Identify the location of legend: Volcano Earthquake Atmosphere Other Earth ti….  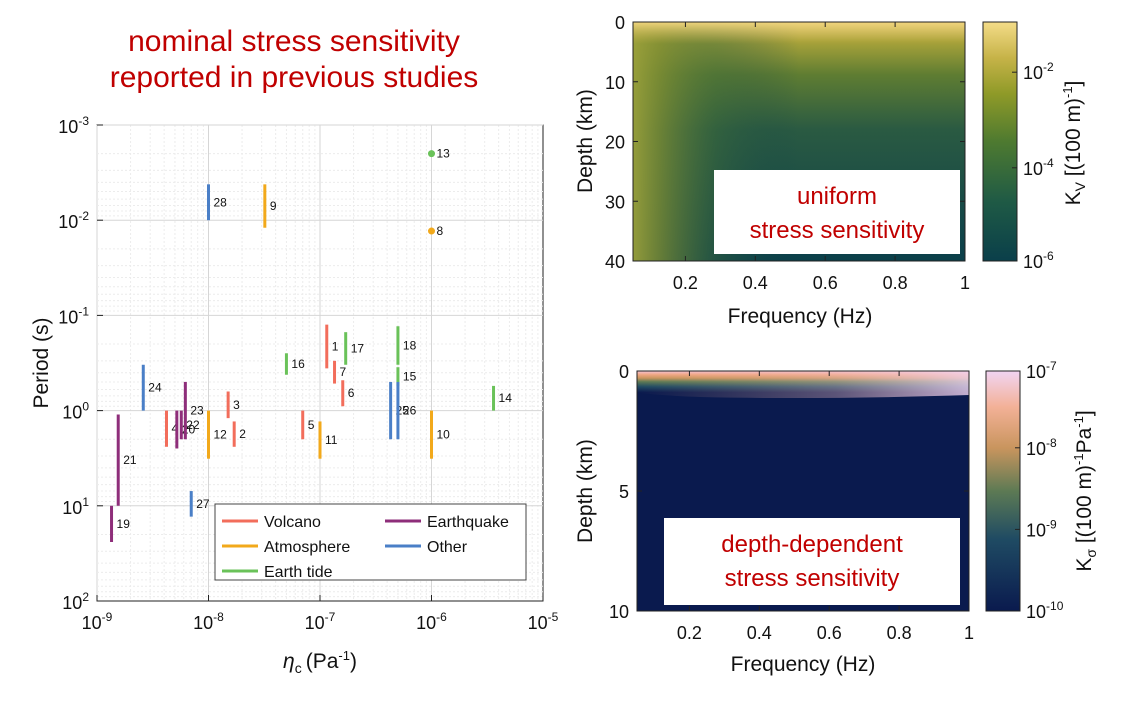
(370, 542).